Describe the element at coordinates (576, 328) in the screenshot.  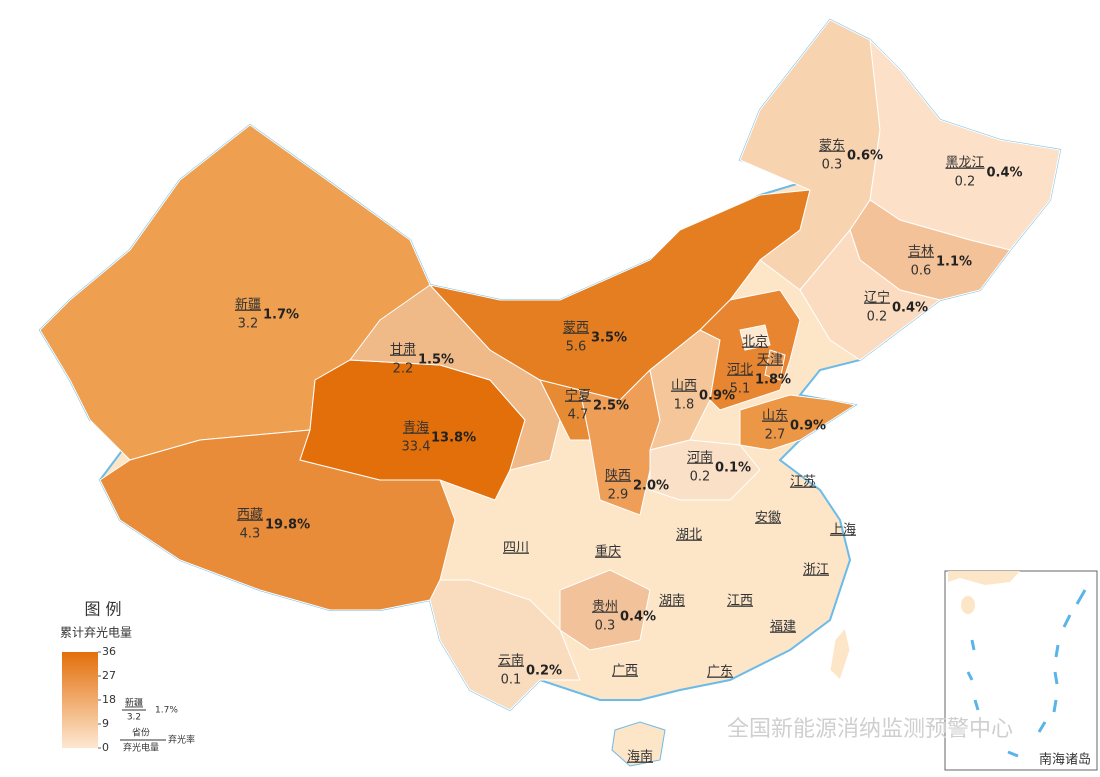
I see `province-name: 蒙西` at that location.